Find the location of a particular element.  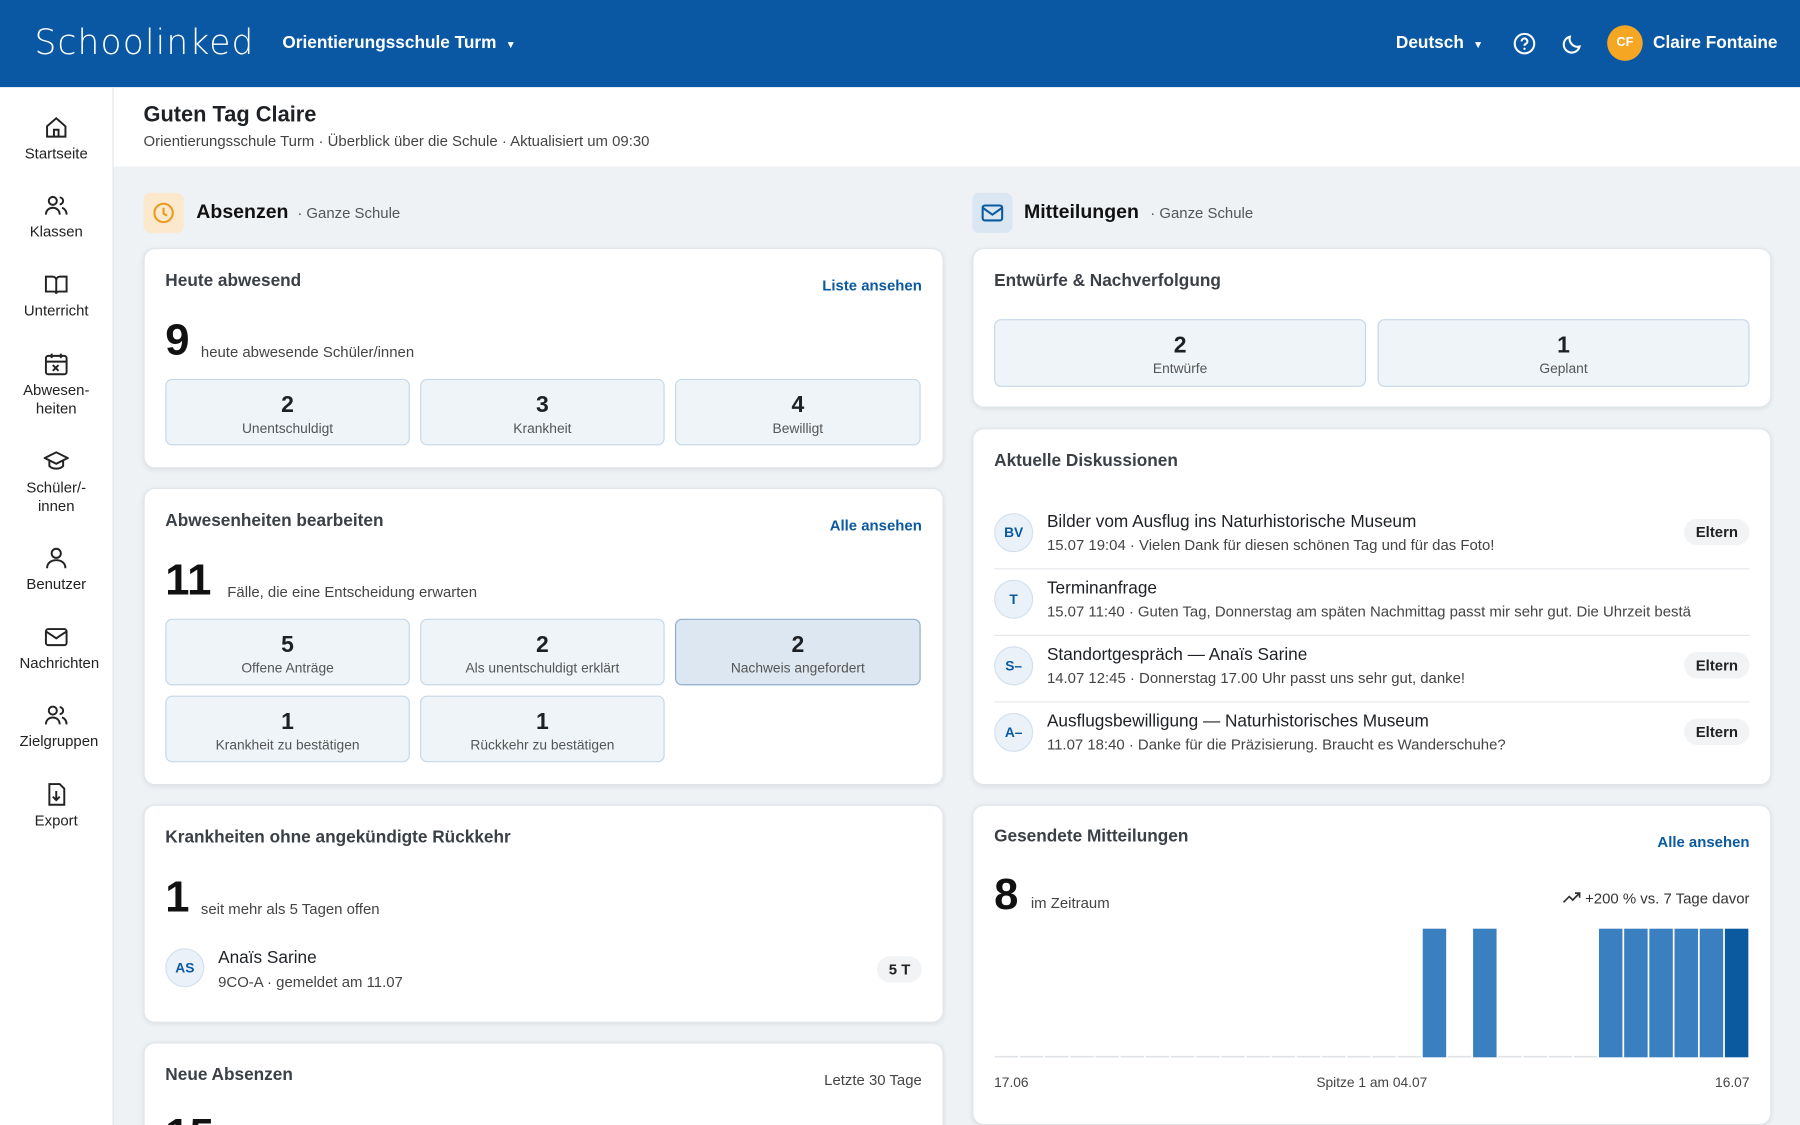

nav-item: Benutzer is located at coordinates (56, 569).